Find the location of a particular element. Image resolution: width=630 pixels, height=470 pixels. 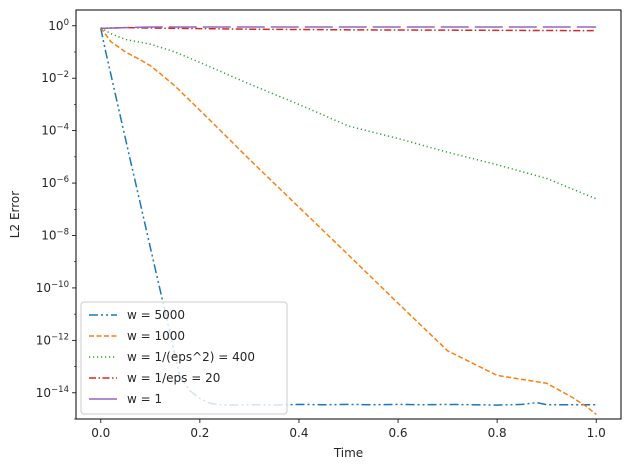

y-tick-label-0: 10⁰ is located at coordinates (58, 25).